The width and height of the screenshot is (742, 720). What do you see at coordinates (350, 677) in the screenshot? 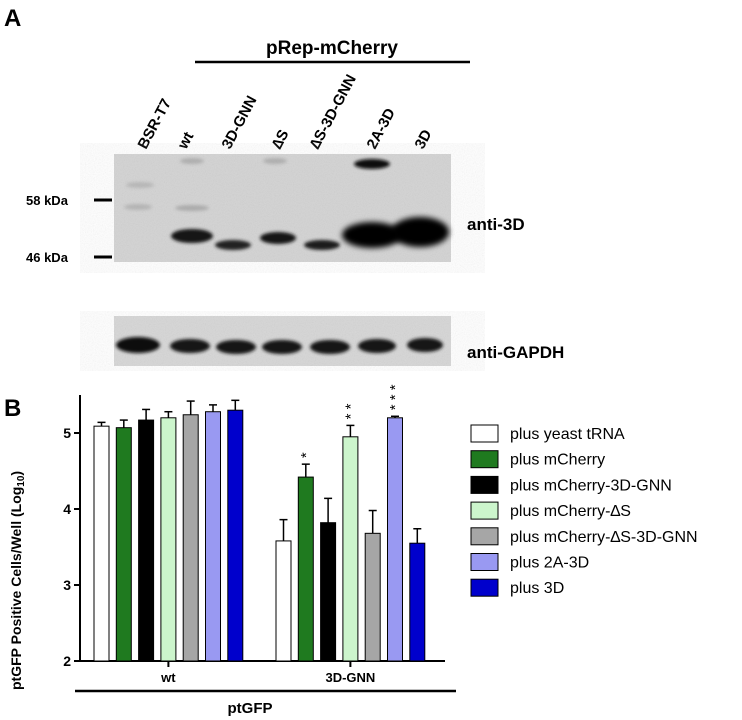
I see `x-tick-label: 3D-GNN` at bounding box center [350, 677].